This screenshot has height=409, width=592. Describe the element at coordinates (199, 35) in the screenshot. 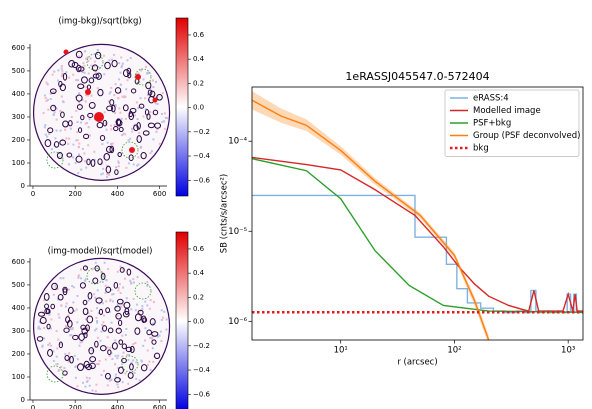

I see `colorbar-tick-label: 0.6` at that location.